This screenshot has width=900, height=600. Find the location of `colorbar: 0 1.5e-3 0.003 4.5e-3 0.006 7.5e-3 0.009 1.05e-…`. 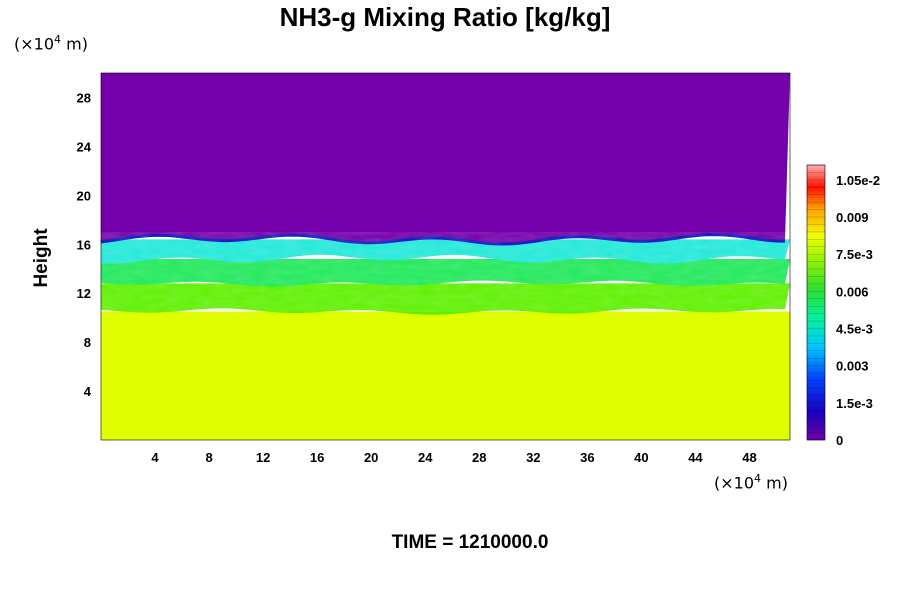

colorbar: 0 1.5e-3 0.003 4.5e-3 0.006 7.5e-3 0.009 1.05e-… is located at coordinates (843, 306).